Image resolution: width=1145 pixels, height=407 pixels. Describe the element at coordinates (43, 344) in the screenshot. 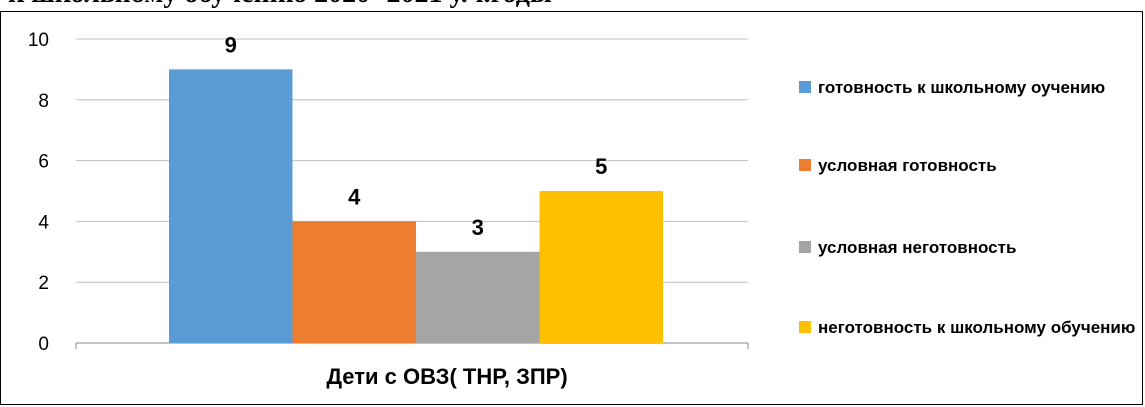

I see `y-tick-label: 0` at that location.